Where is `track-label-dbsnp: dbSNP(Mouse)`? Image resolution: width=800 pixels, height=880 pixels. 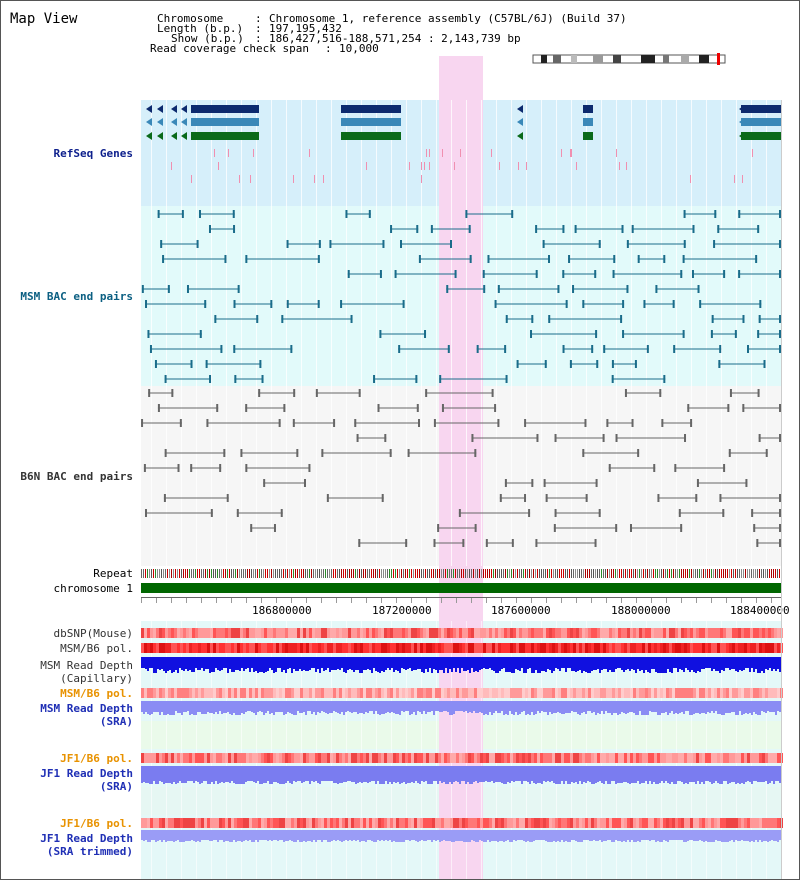 track-label-dbsnp: dbSNP(Mouse) is located at coordinates (93, 633).